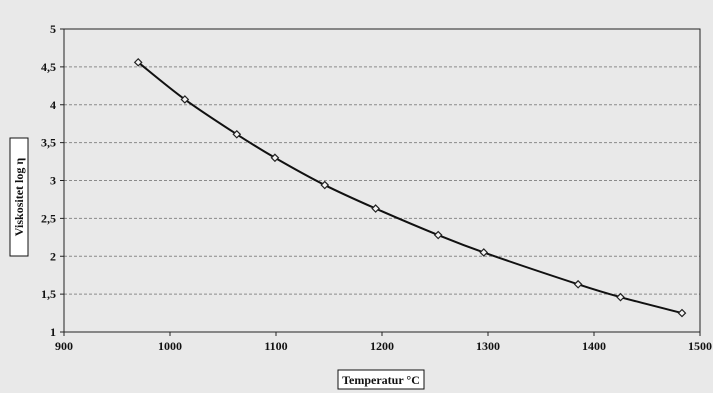 Image resolution: width=713 pixels, height=393 pixels. I want to click on x-axis-title: Temperatur °C, so click(381, 380).